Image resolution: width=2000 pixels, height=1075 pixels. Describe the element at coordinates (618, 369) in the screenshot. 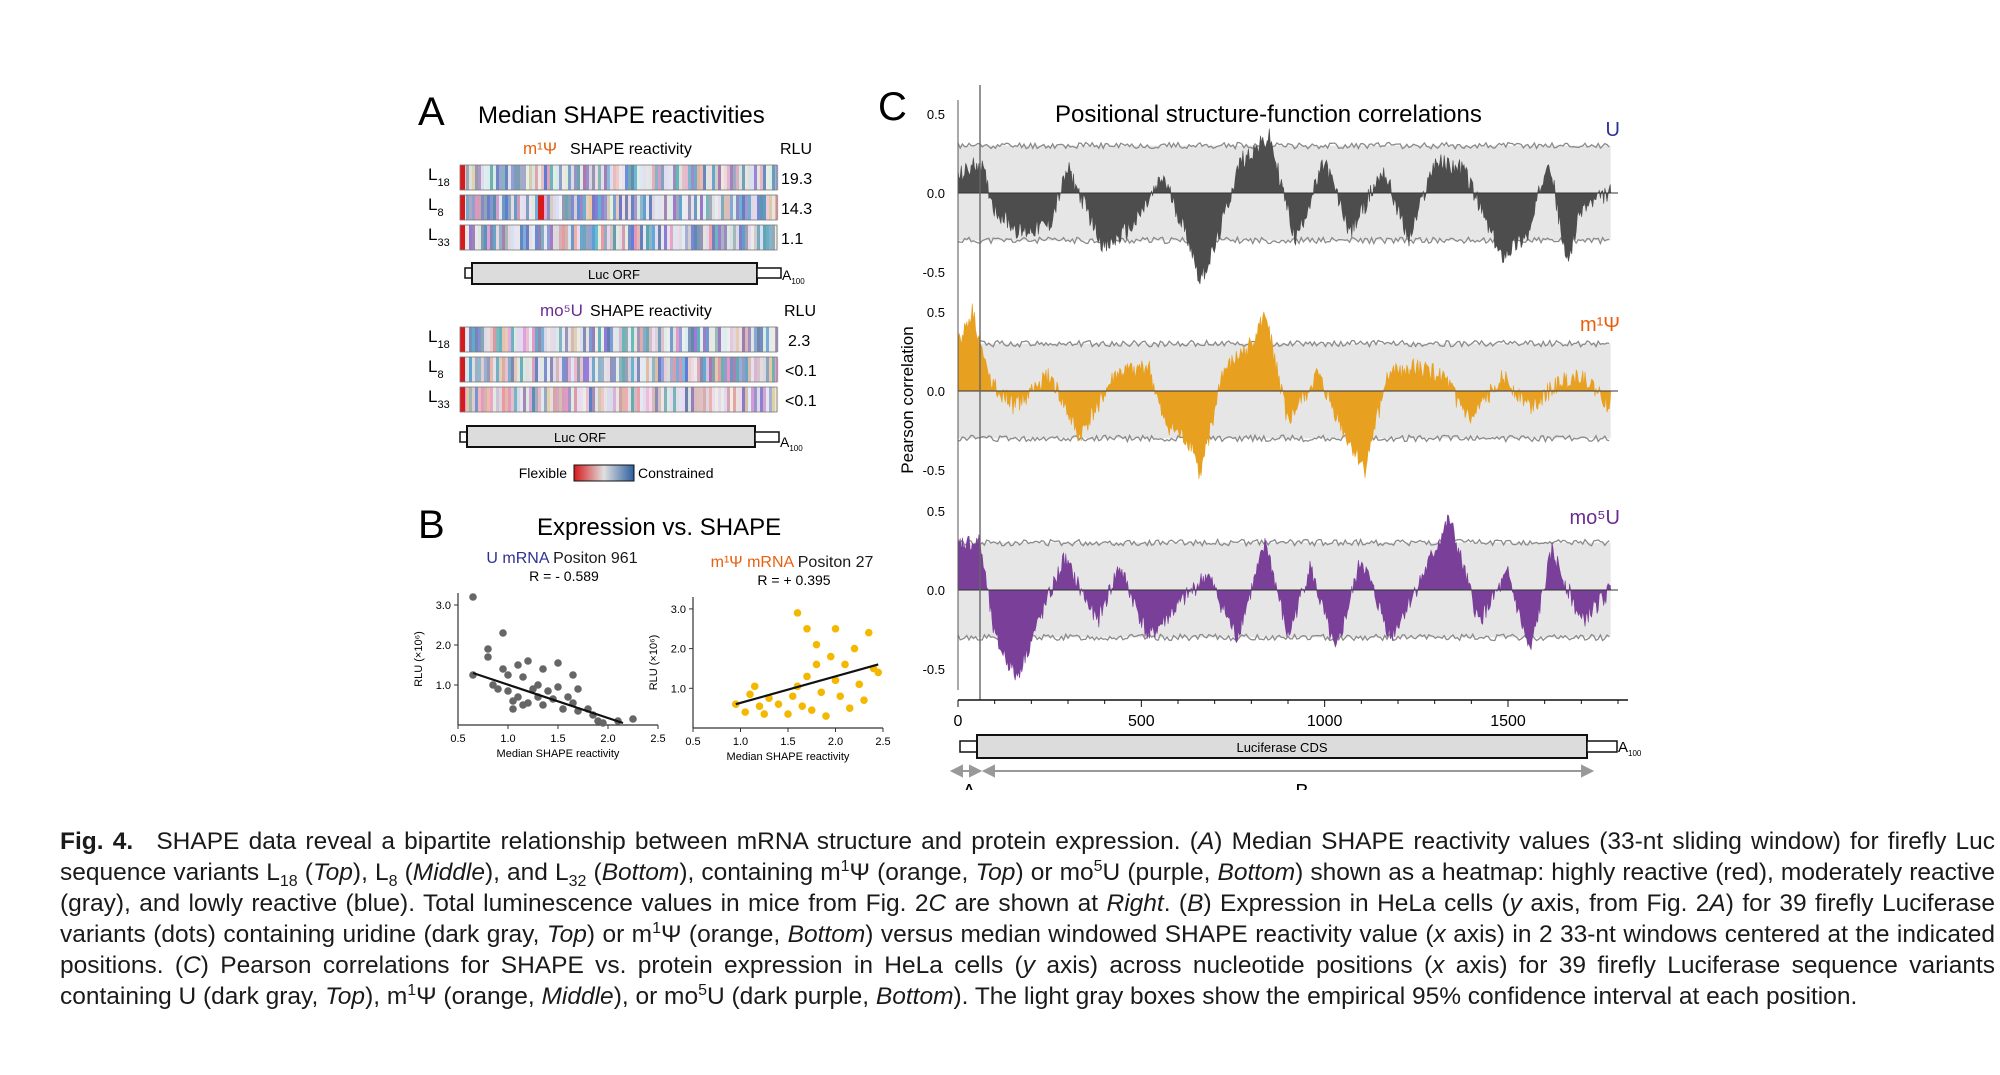

I see `heatmap-row-border` at that location.